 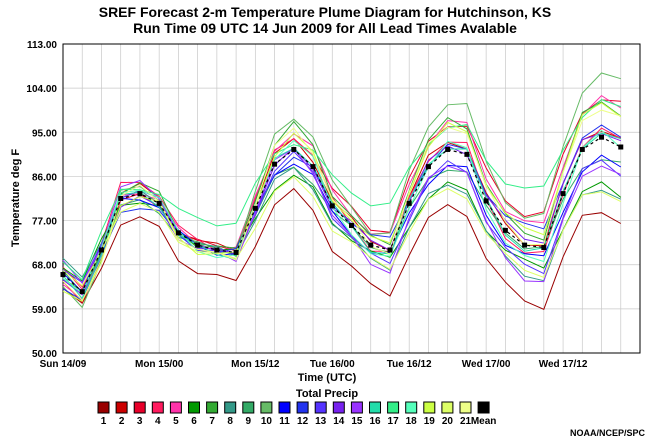 What do you see at coordinates (212, 421) in the screenshot?
I see `legend-label: 7` at bounding box center [212, 421].